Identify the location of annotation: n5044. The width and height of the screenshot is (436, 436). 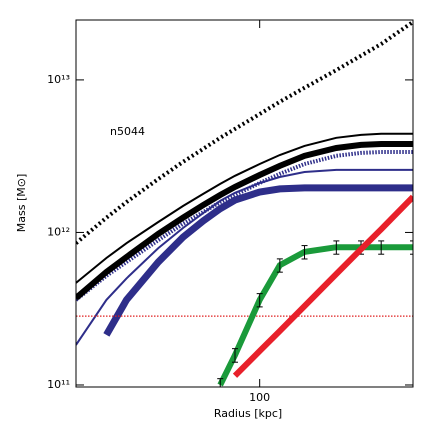
(127, 131).